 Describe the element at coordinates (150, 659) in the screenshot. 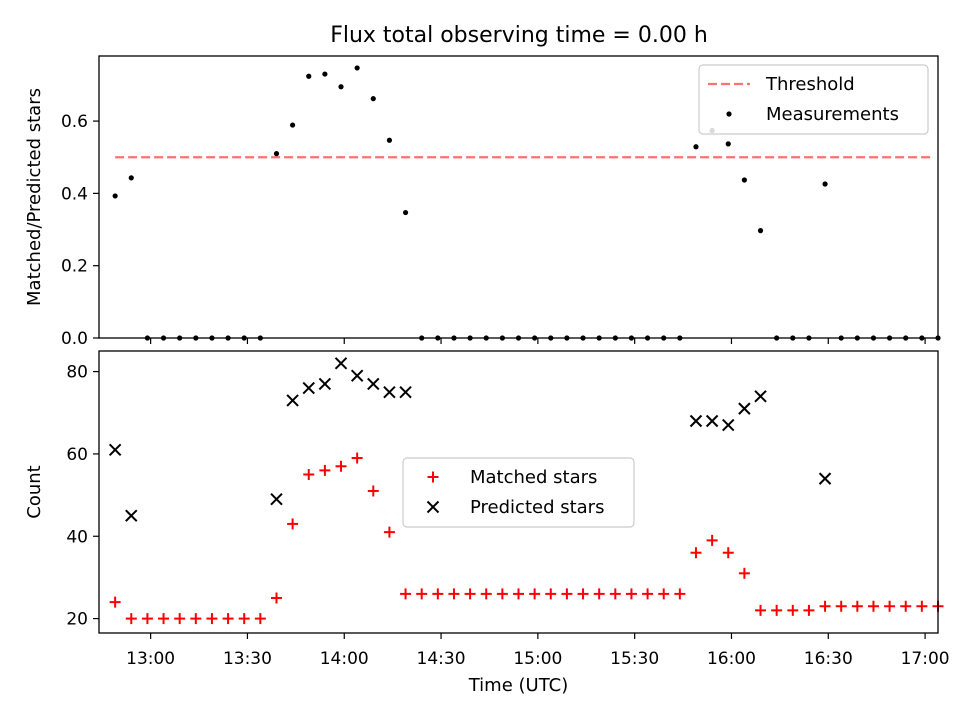

I see `x-tick-label: 13:00` at that location.